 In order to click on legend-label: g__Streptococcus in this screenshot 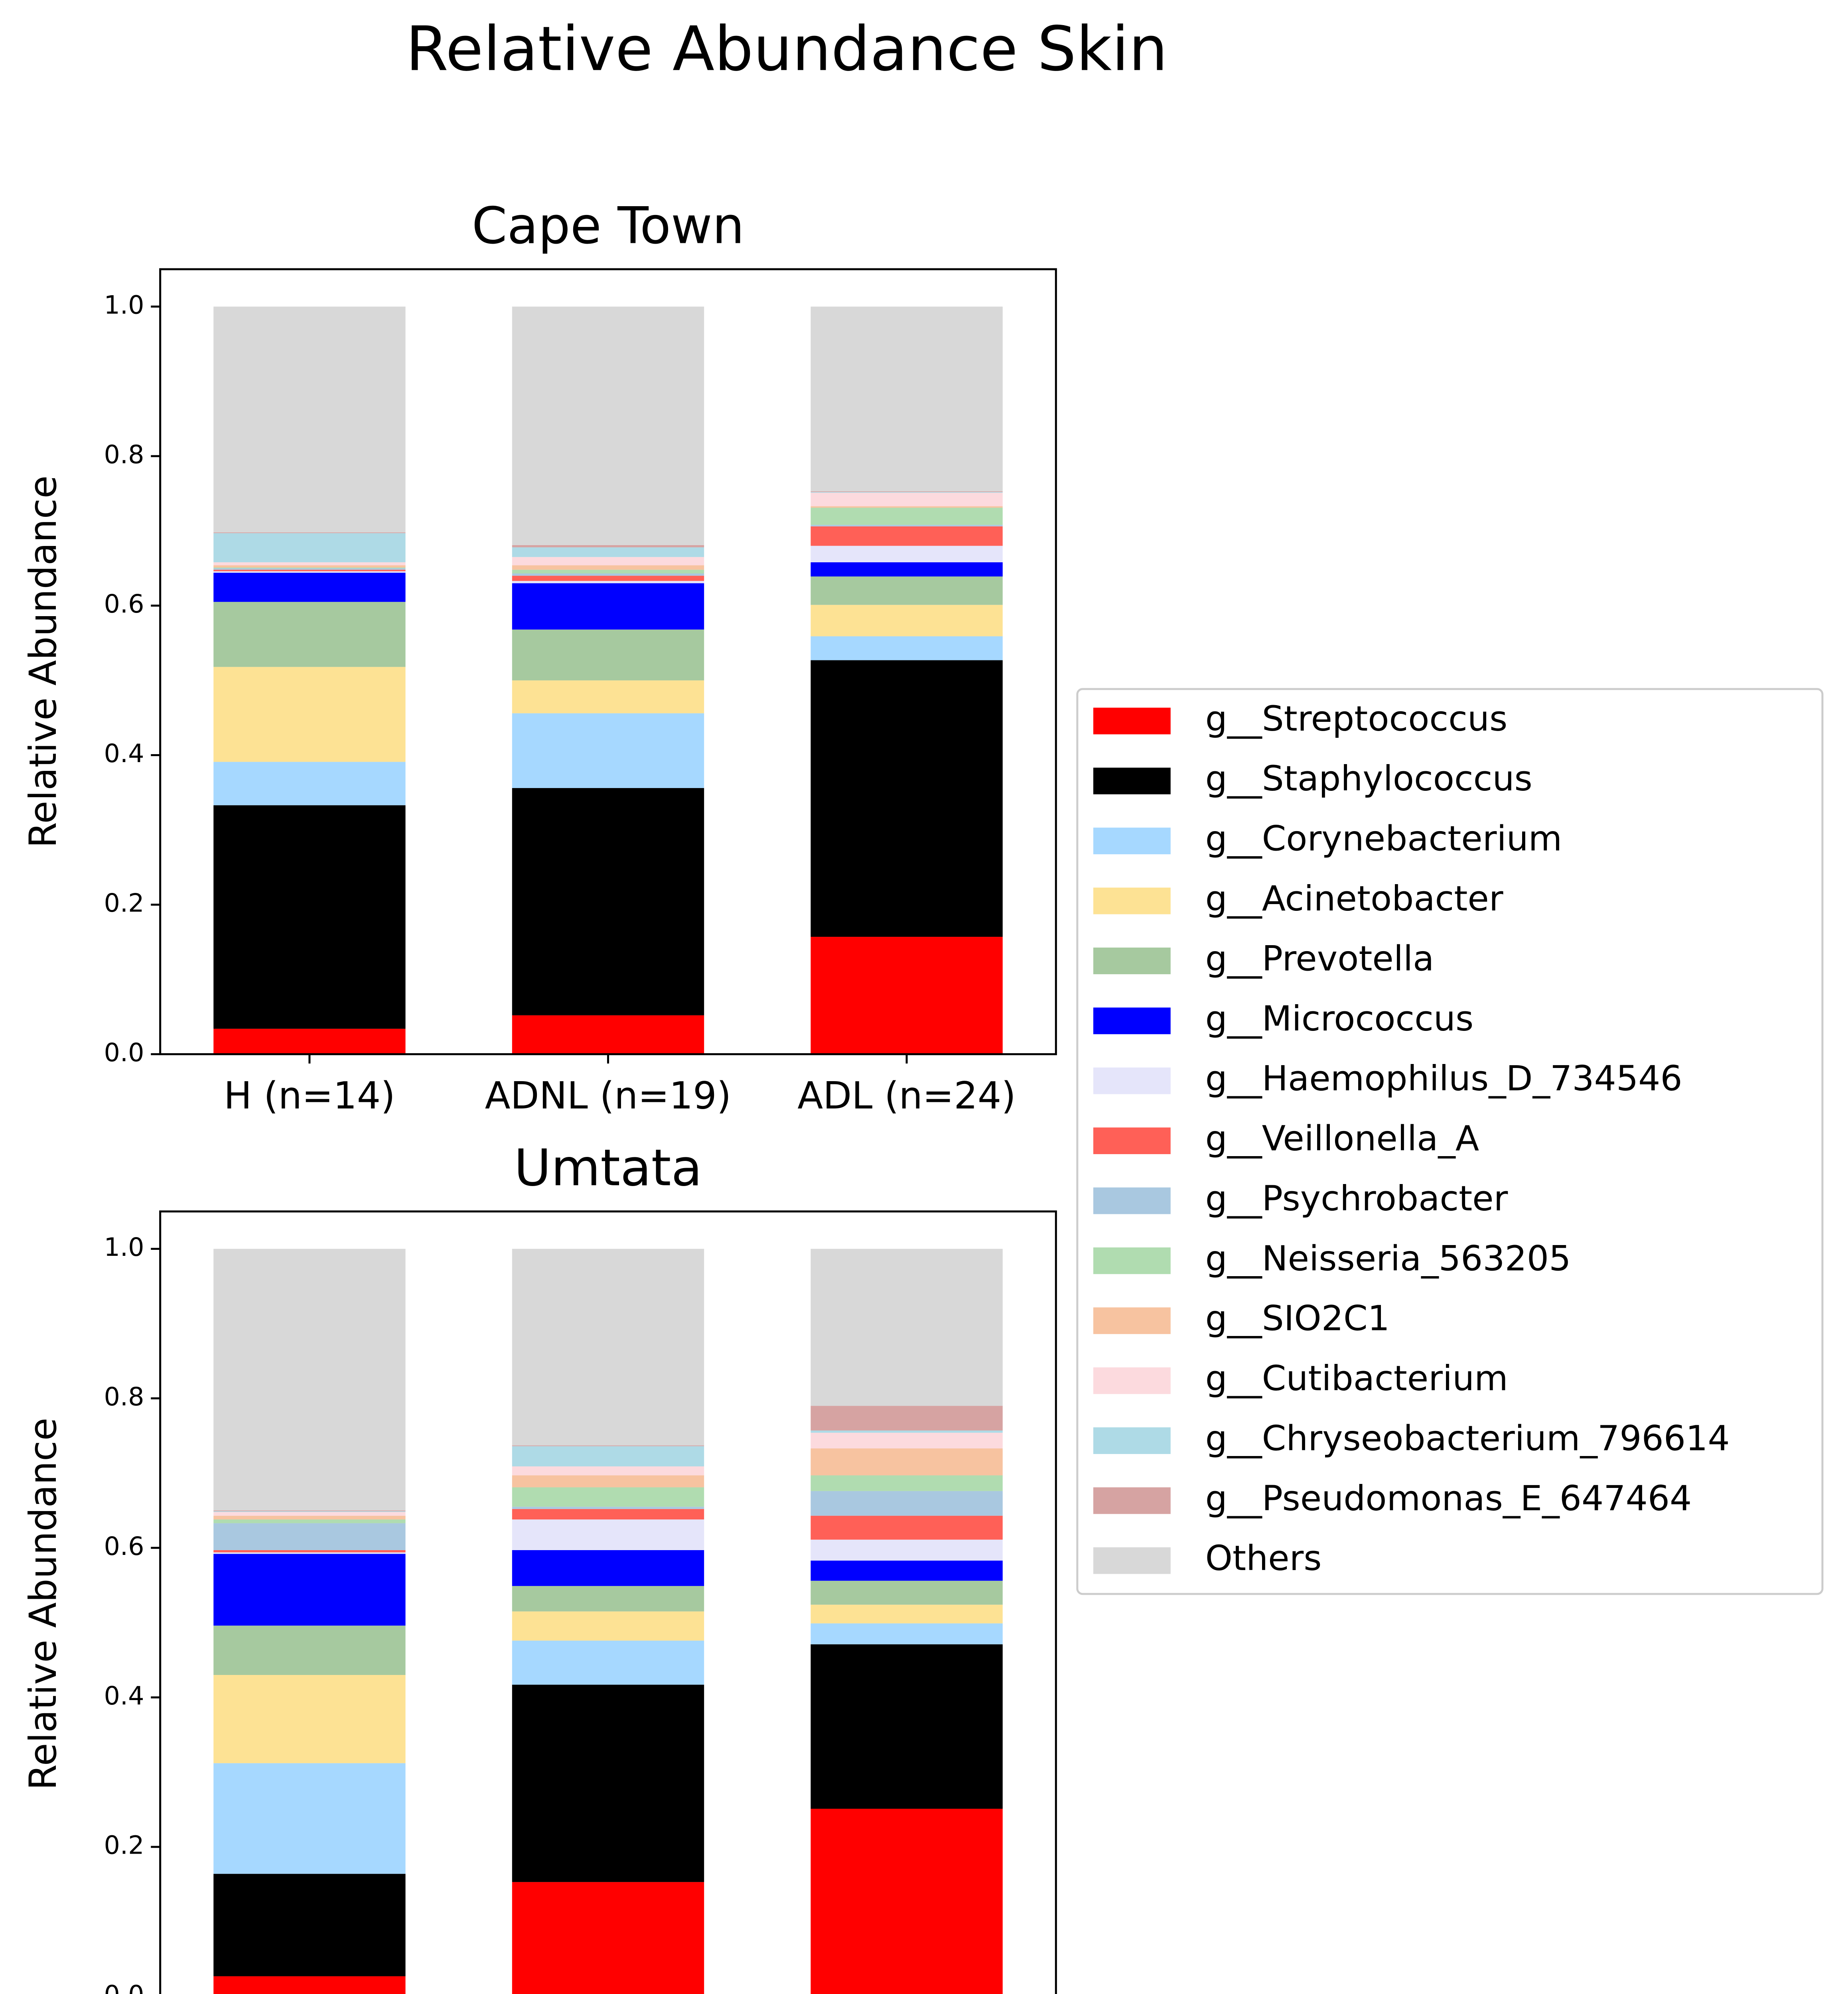, I will do `click(1356, 719)`.